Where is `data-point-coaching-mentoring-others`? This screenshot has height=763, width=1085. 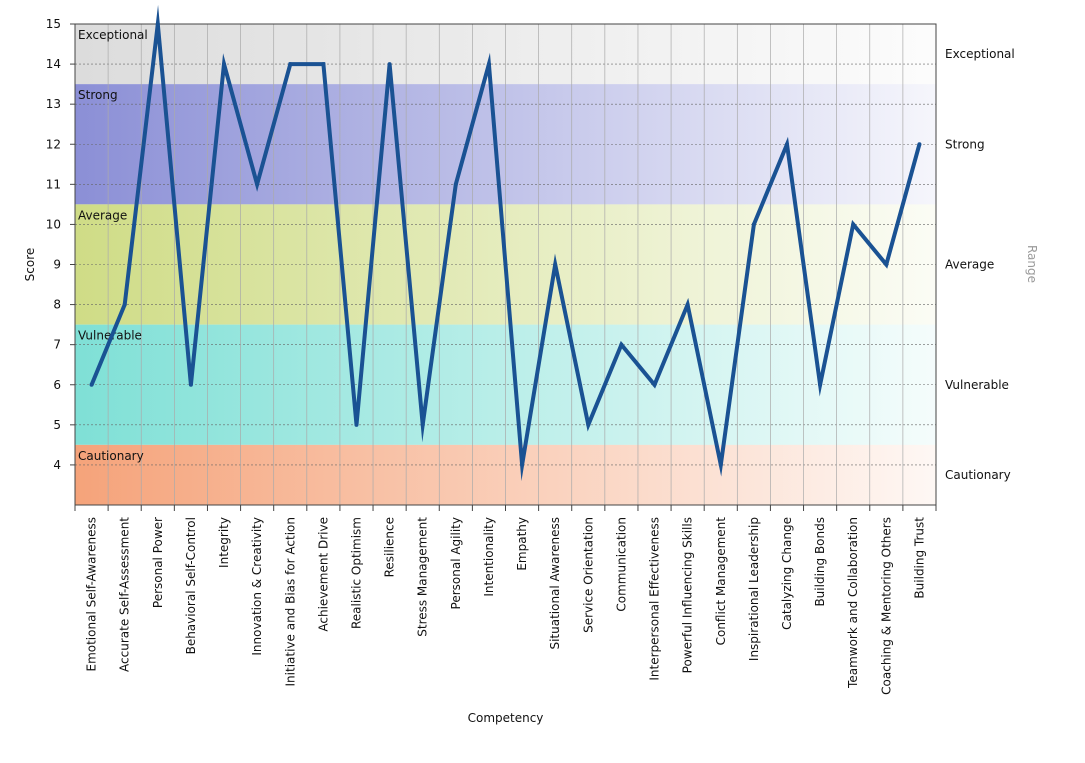
data-point-coaching-mentoring-others is located at coordinates (886, 264).